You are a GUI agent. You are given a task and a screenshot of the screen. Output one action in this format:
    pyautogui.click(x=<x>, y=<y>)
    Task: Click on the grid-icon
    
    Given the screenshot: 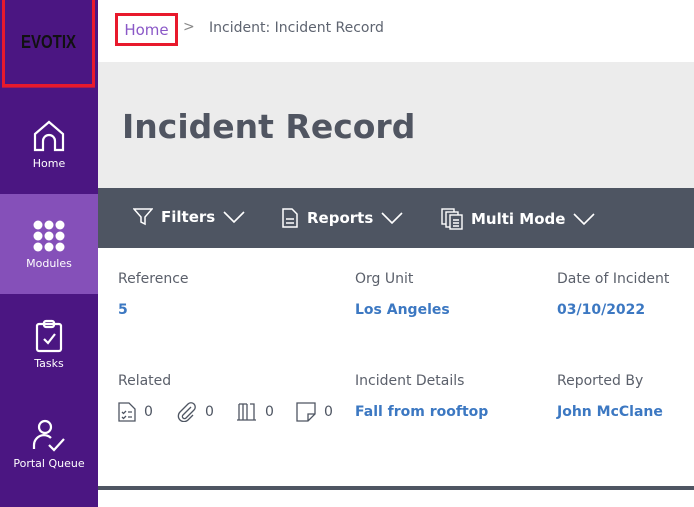 What is the action you would take?
    pyautogui.click(x=49, y=235)
    